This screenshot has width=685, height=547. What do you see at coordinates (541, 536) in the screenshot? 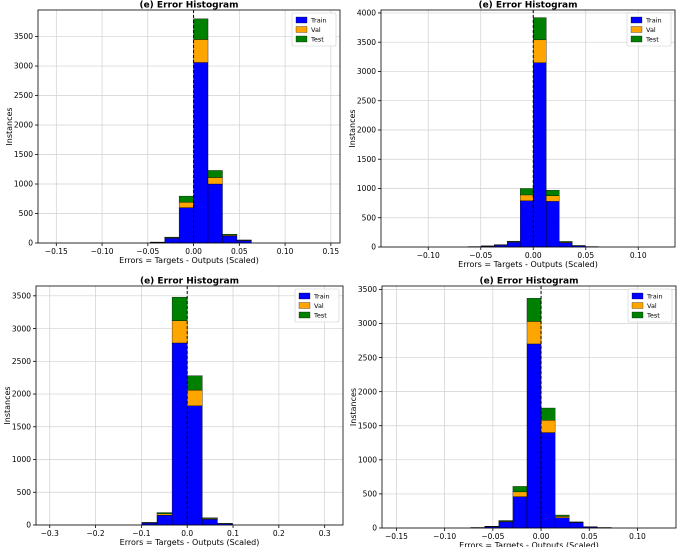
I see `x-tick-label: 0.00` at bounding box center [541, 536].